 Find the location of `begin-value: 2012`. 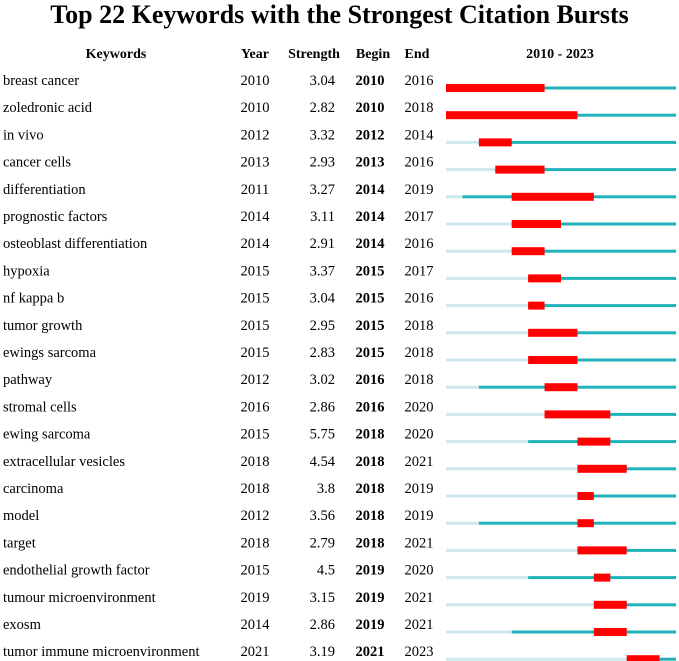

begin-value: 2012 is located at coordinates (370, 135).